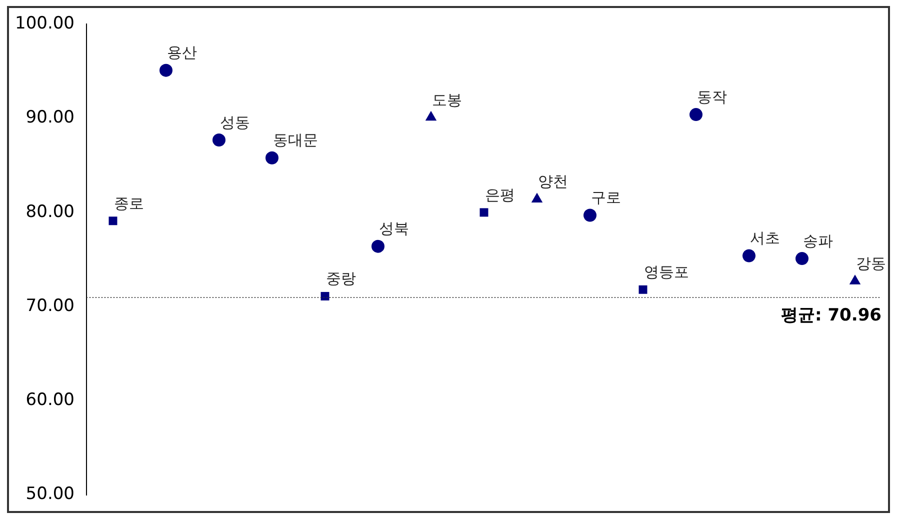  I want to click on y-tick-label: 50.00, so click(50, 494).